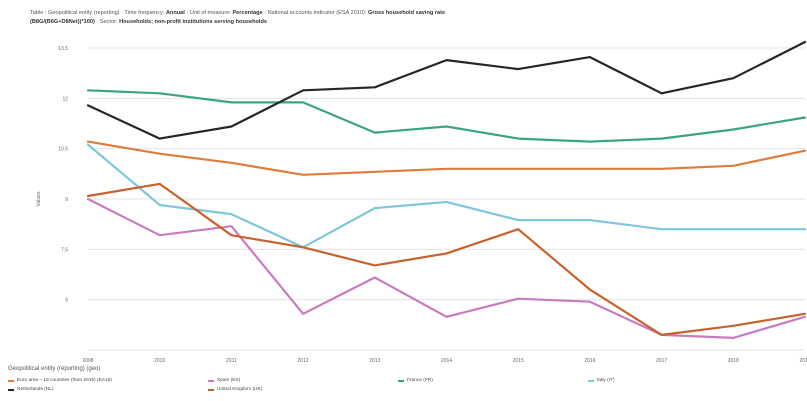  Describe the element at coordinates (63, 150) in the screenshot. I see `y-tick-label: 10.5` at that location.